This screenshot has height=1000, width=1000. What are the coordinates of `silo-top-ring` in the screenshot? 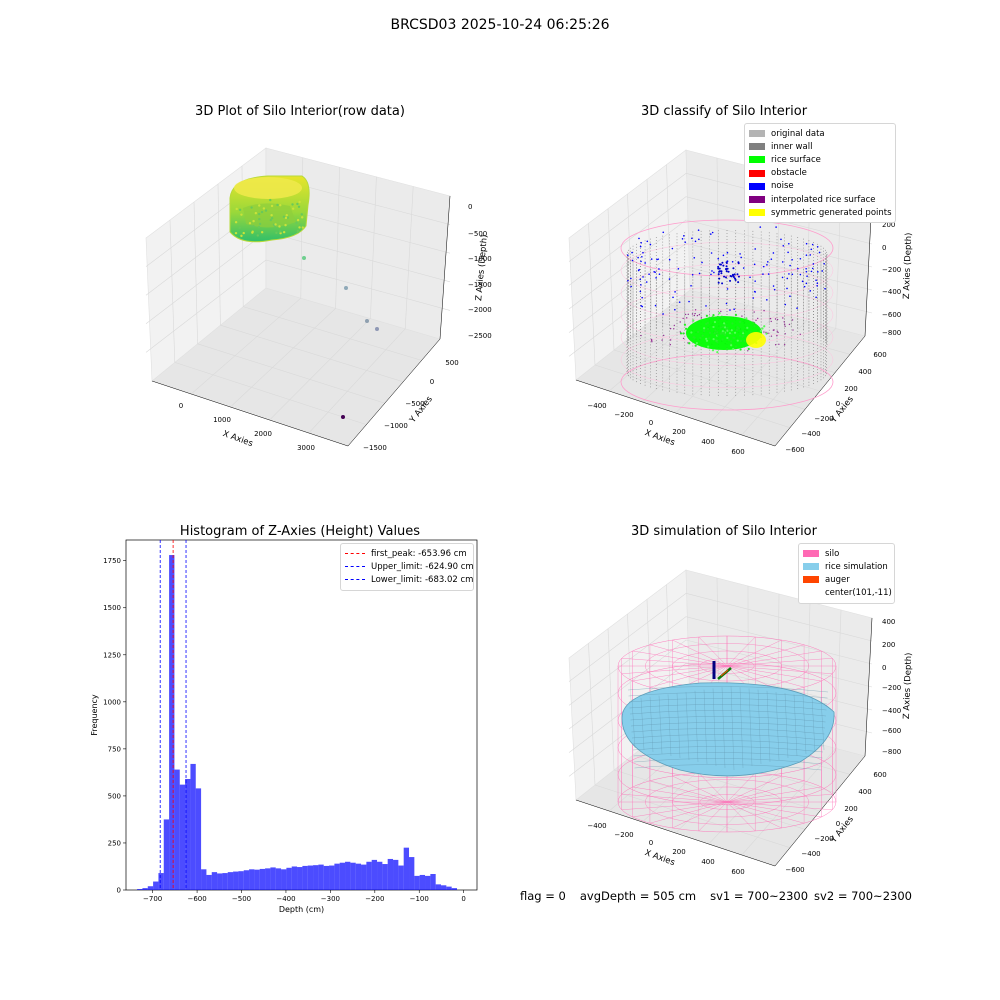 It's located at (727, 666).